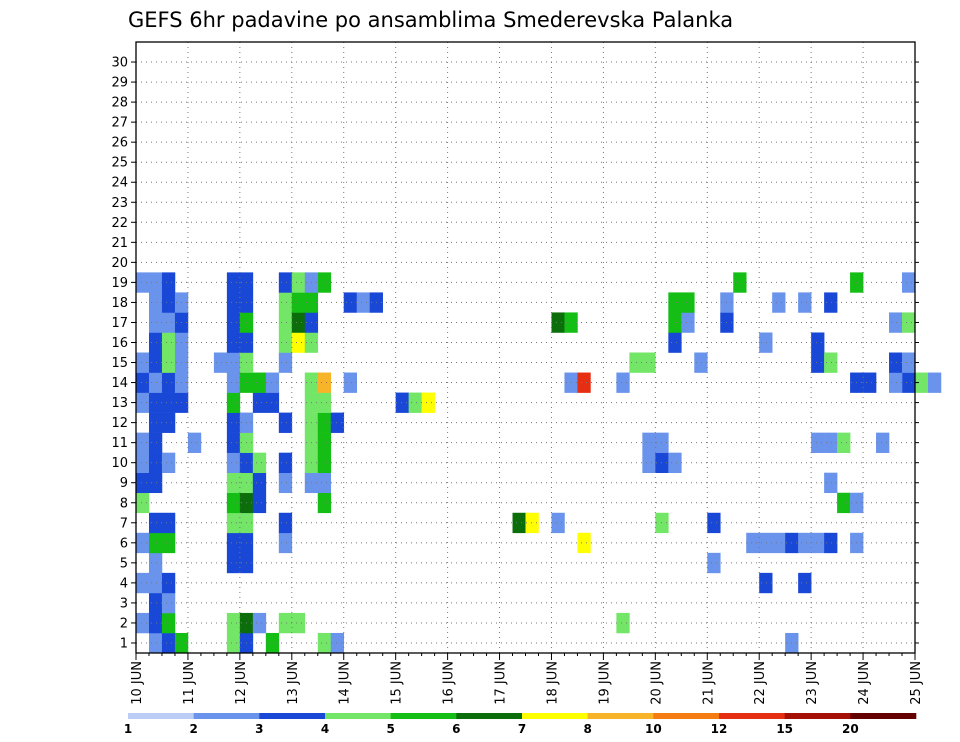 The width and height of the screenshot is (960, 742). I want to click on y-tick-label: 12, so click(119, 423).